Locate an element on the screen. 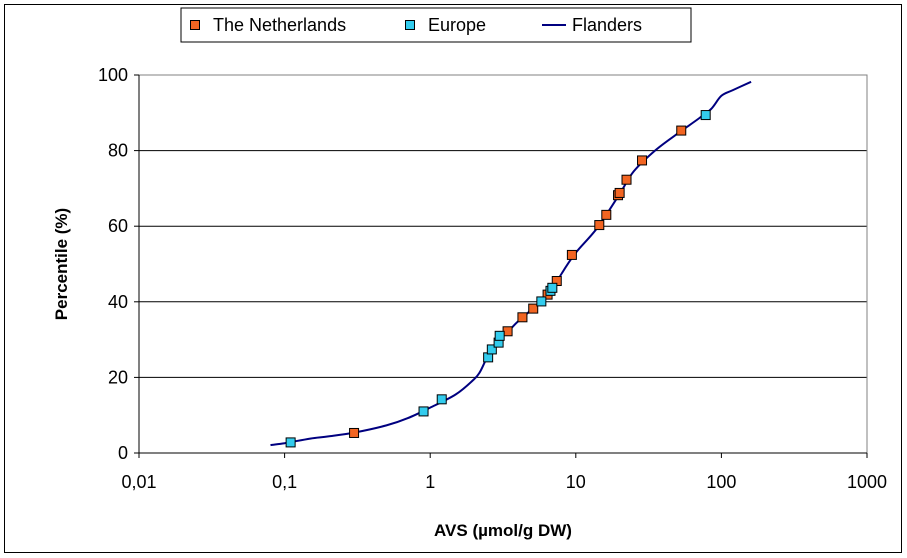 This screenshot has width=907, height=558. legend-item-flanders: Flanders is located at coordinates (592, 25).